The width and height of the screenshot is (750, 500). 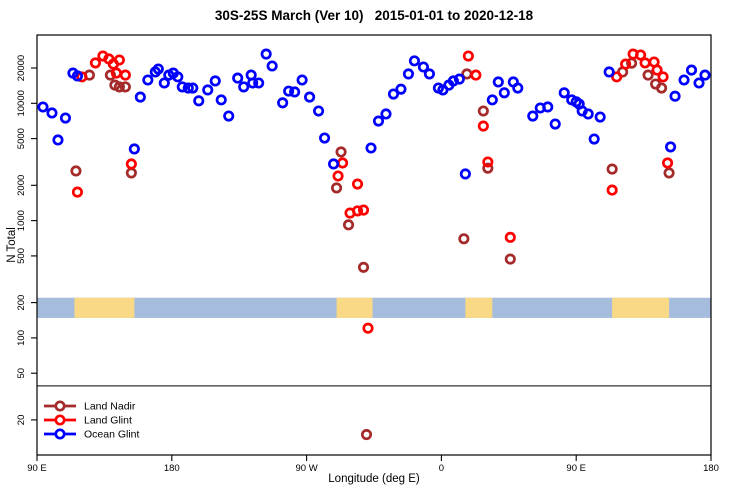 What do you see at coordinates (12, 245) in the screenshot?
I see `y-axis-title: N Total` at bounding box center [12, 245].